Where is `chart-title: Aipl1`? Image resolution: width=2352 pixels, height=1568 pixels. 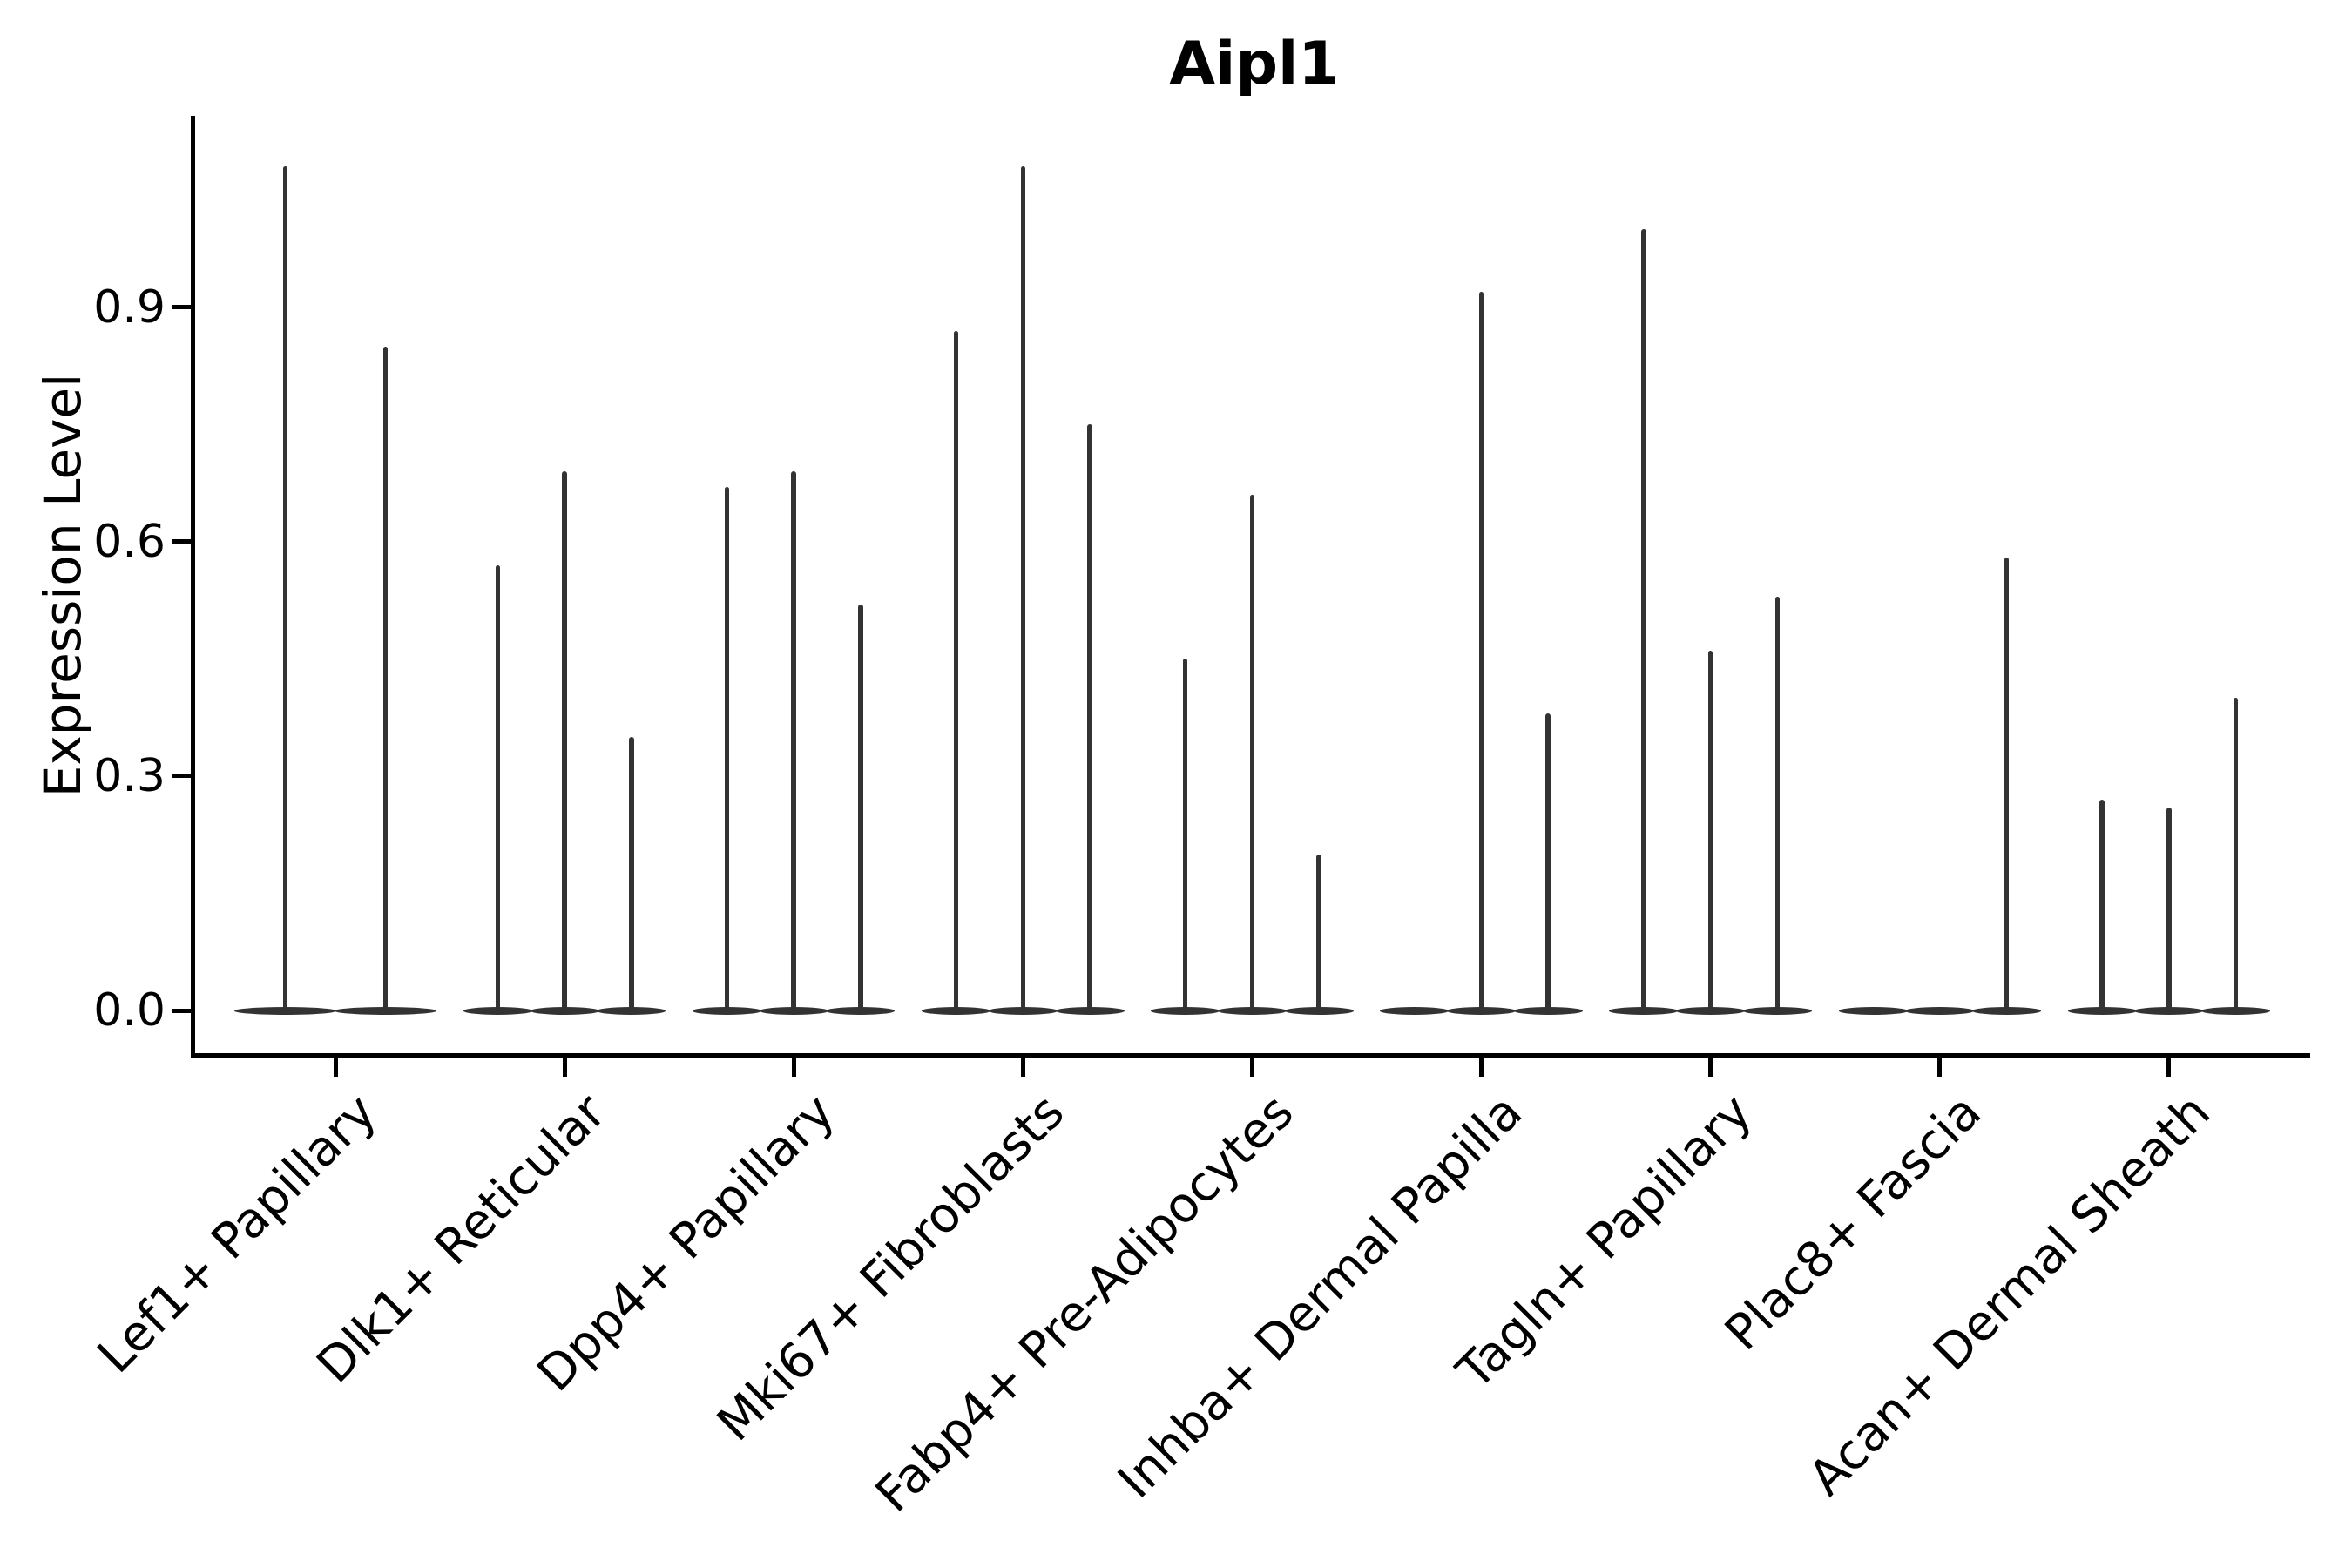
chart-title: Aipl1 is located at coordinates (1254, 64).